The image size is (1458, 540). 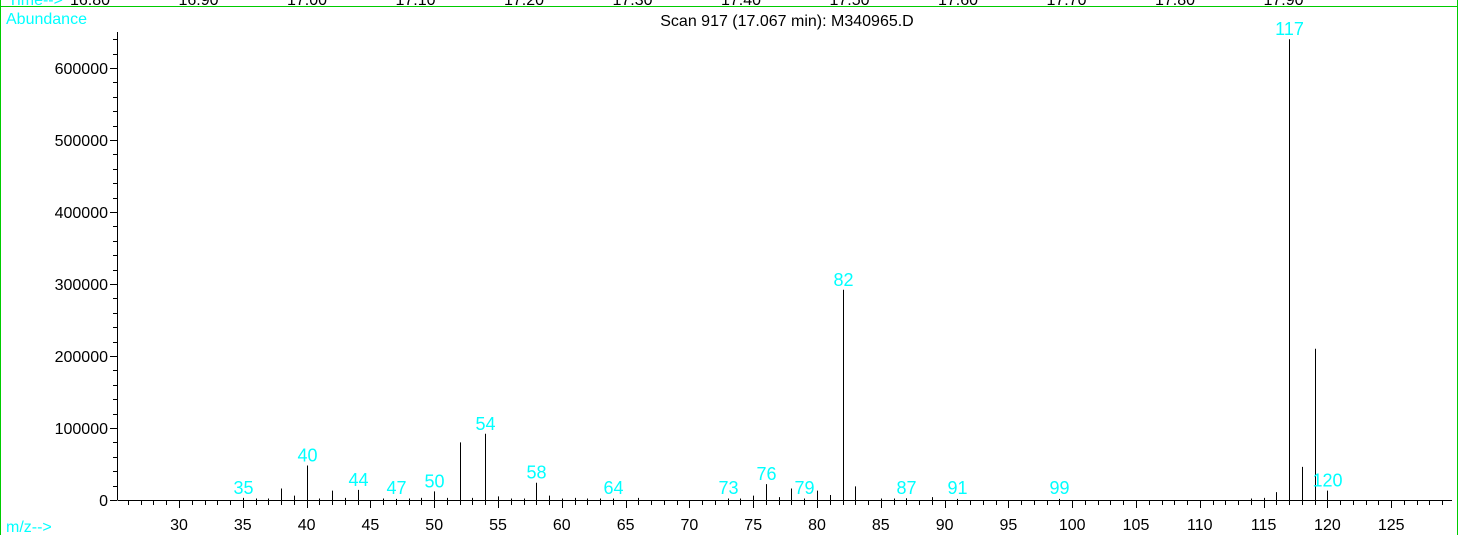 What do you see at coordinates (536, 473) in the screenshot?
I see `peak-label-mz-58: 58` at bounding box center [536, 473].